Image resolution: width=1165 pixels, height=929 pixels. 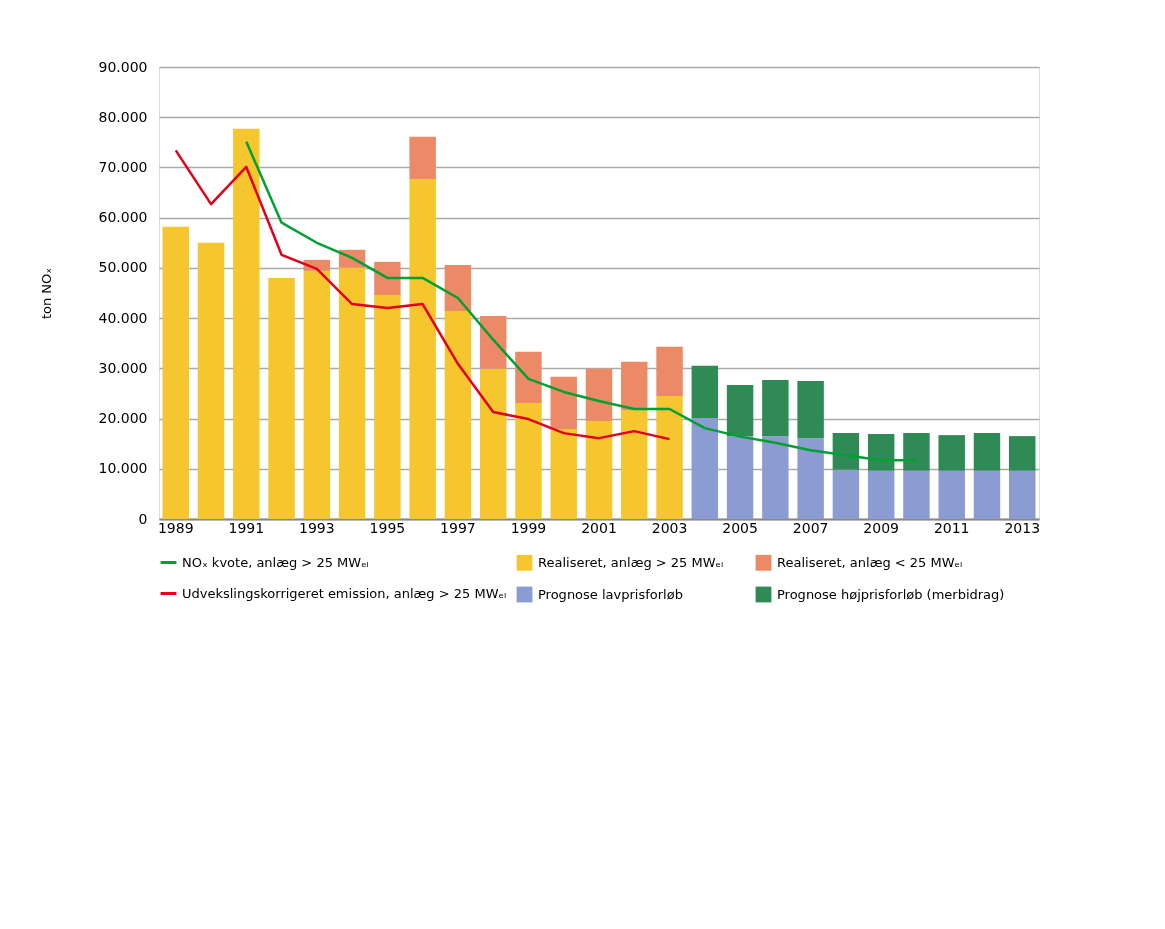 What do you see at coordinates (123, 116) in the screenshot?
I see `y-tick-label: 80.000` at bounding box center [123, 116].